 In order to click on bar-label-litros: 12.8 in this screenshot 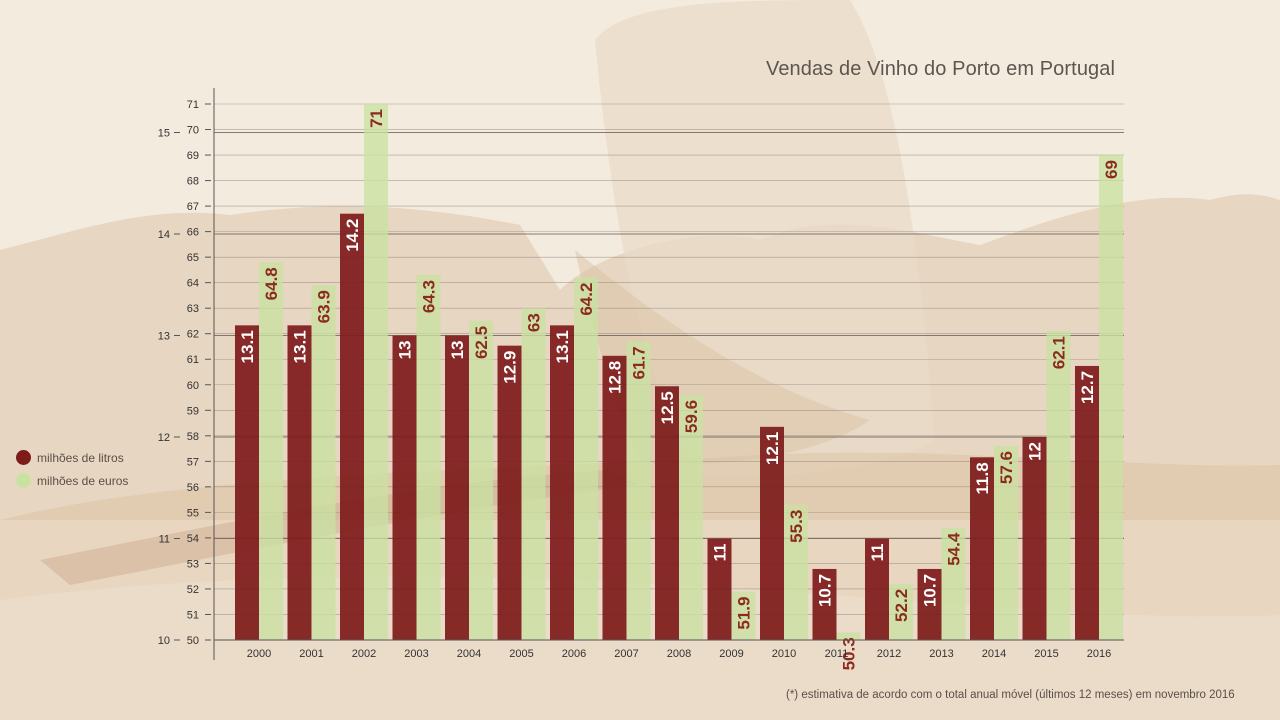, I will do `click(615, 377)`.